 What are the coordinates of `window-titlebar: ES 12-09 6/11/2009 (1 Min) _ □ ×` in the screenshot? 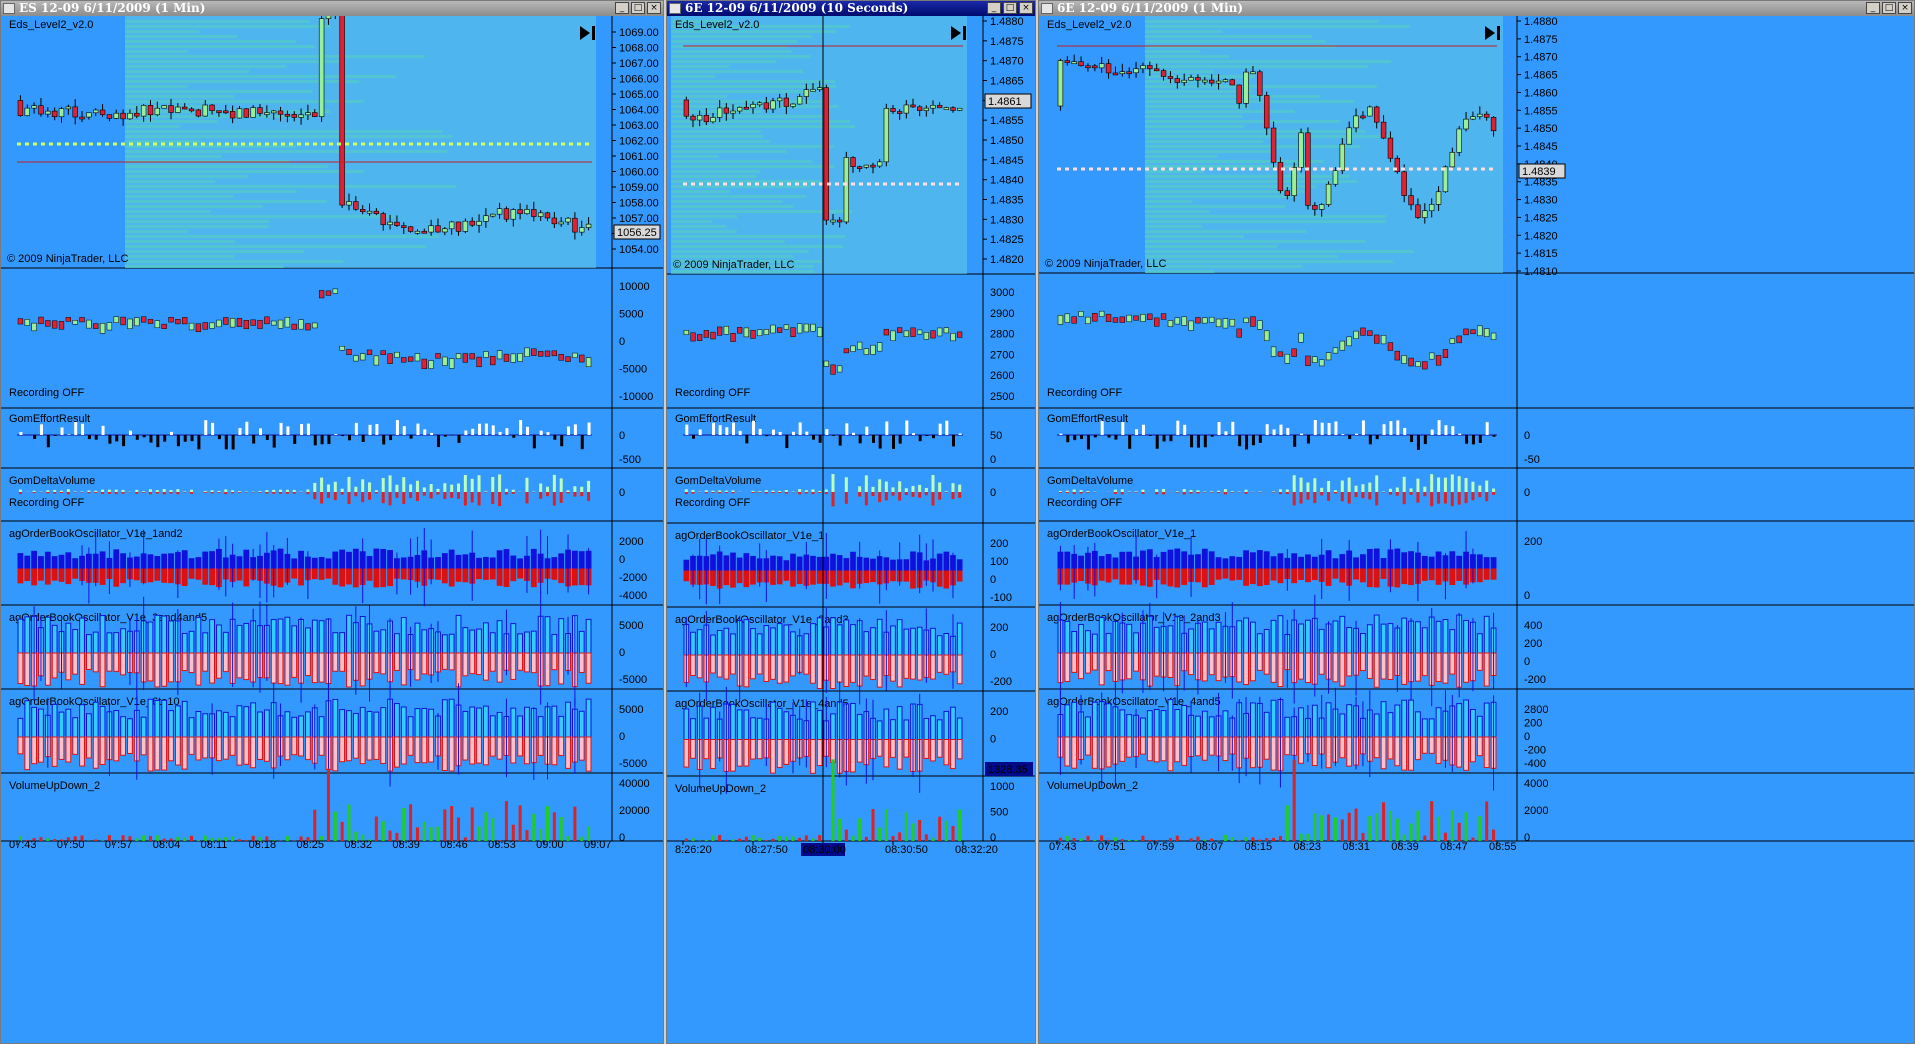 It's located at (332, 8).